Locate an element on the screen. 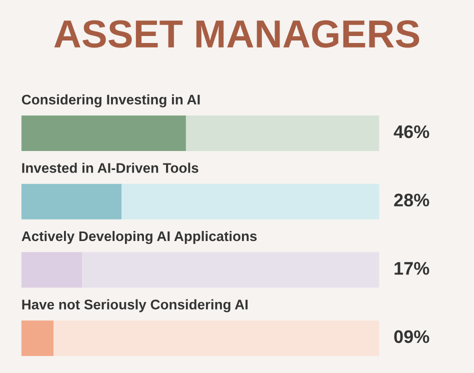  data-label: 46% is located at coordinates (412, 131).